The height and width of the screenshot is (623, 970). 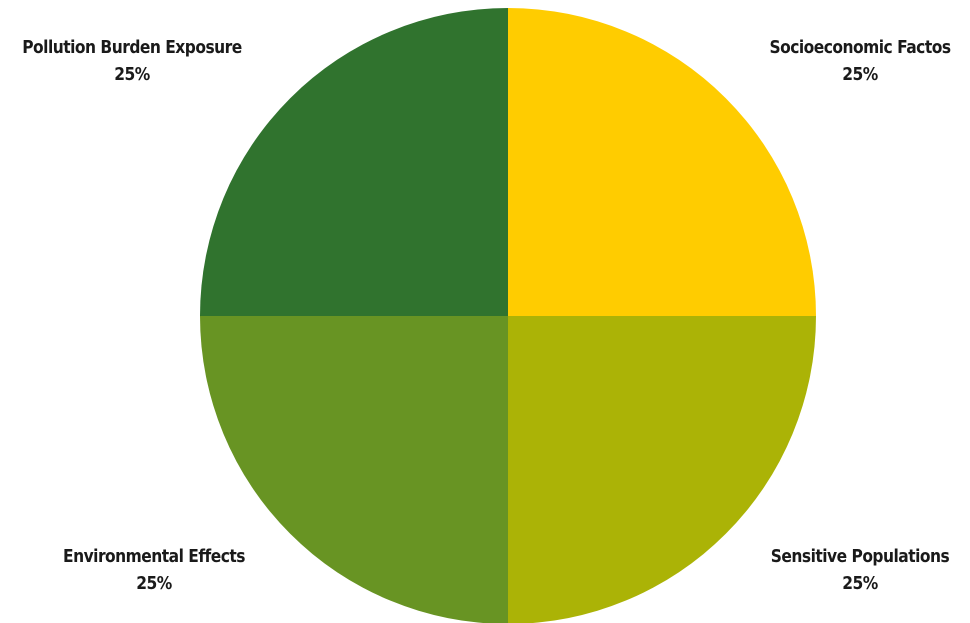 I want to click on label-environmental-effects-percent: 25%, so click(x=154, y=583).